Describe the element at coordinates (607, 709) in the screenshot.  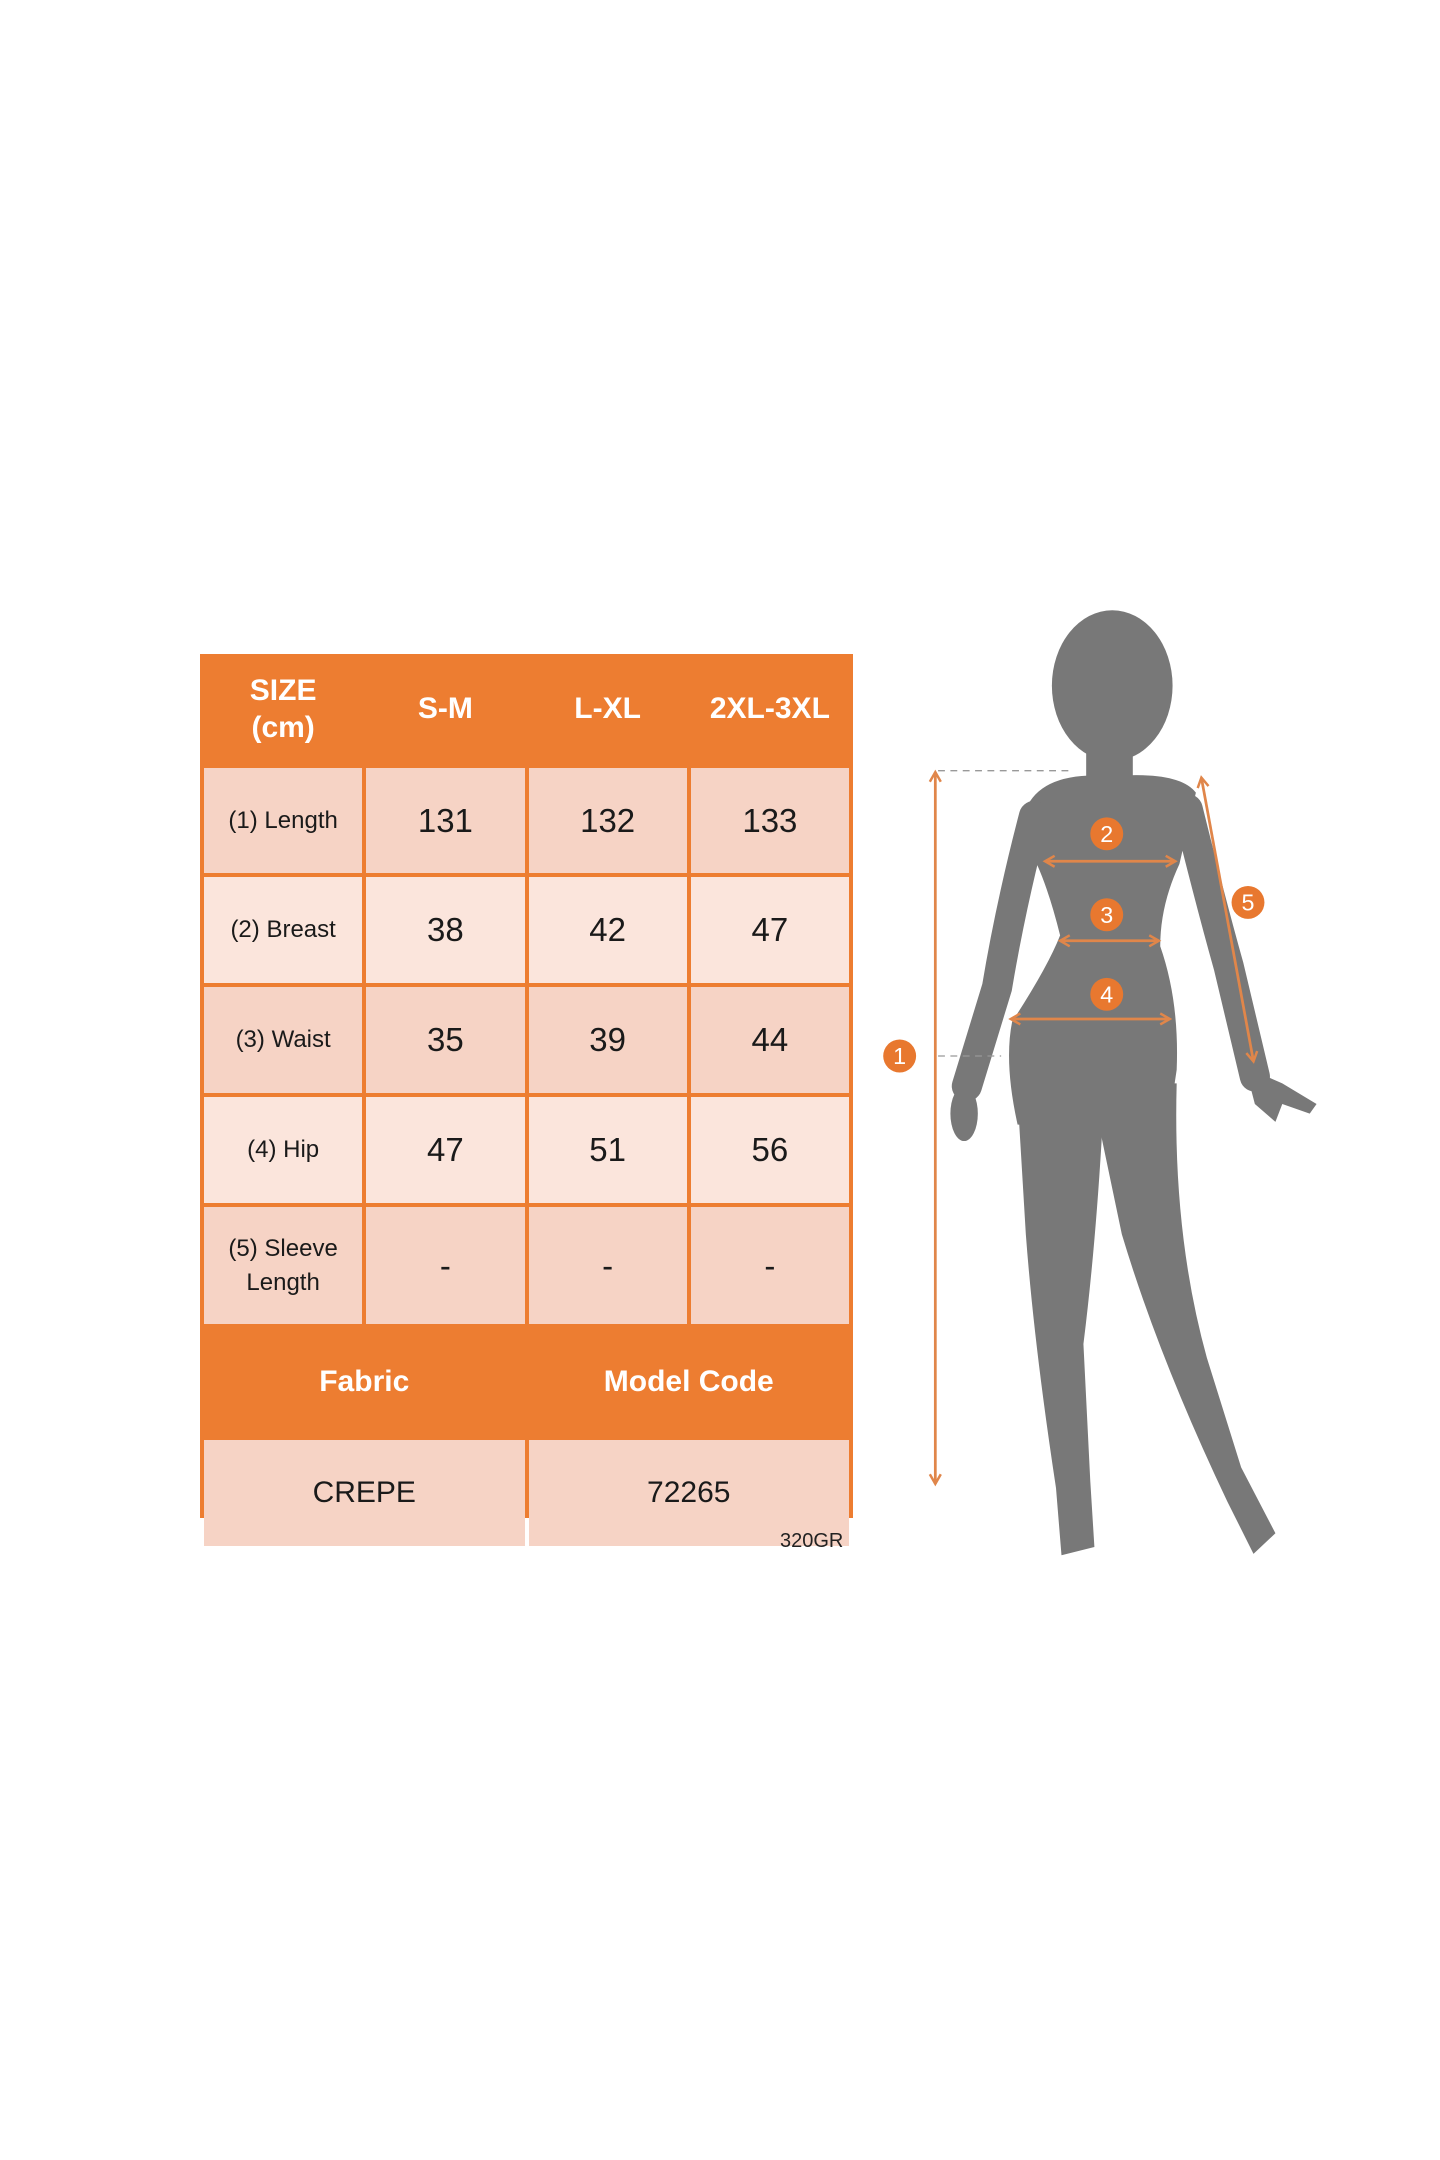
I see `header-size-l-xl: L-XL` at that location.